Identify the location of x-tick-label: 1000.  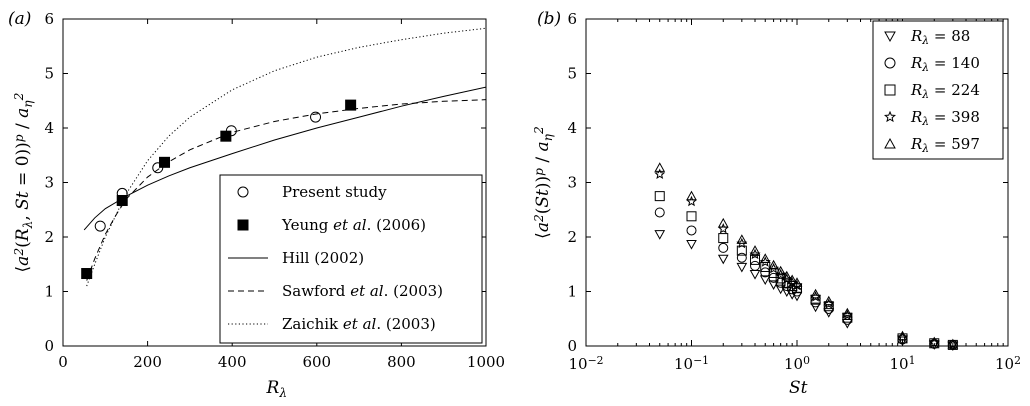
(486, 362).